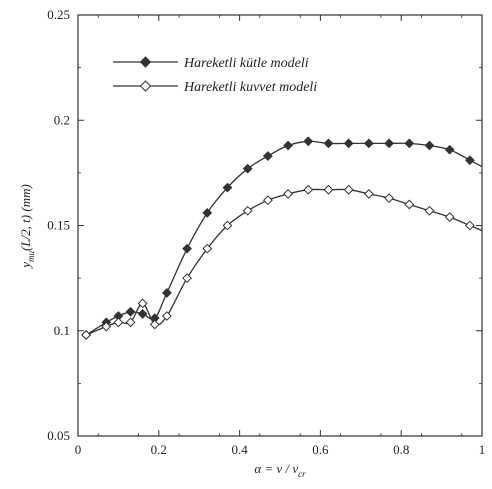  Describe the element at coordinates (58, 225) in the screenshot. I see `y-tick-label-2: 0.15` at that location.